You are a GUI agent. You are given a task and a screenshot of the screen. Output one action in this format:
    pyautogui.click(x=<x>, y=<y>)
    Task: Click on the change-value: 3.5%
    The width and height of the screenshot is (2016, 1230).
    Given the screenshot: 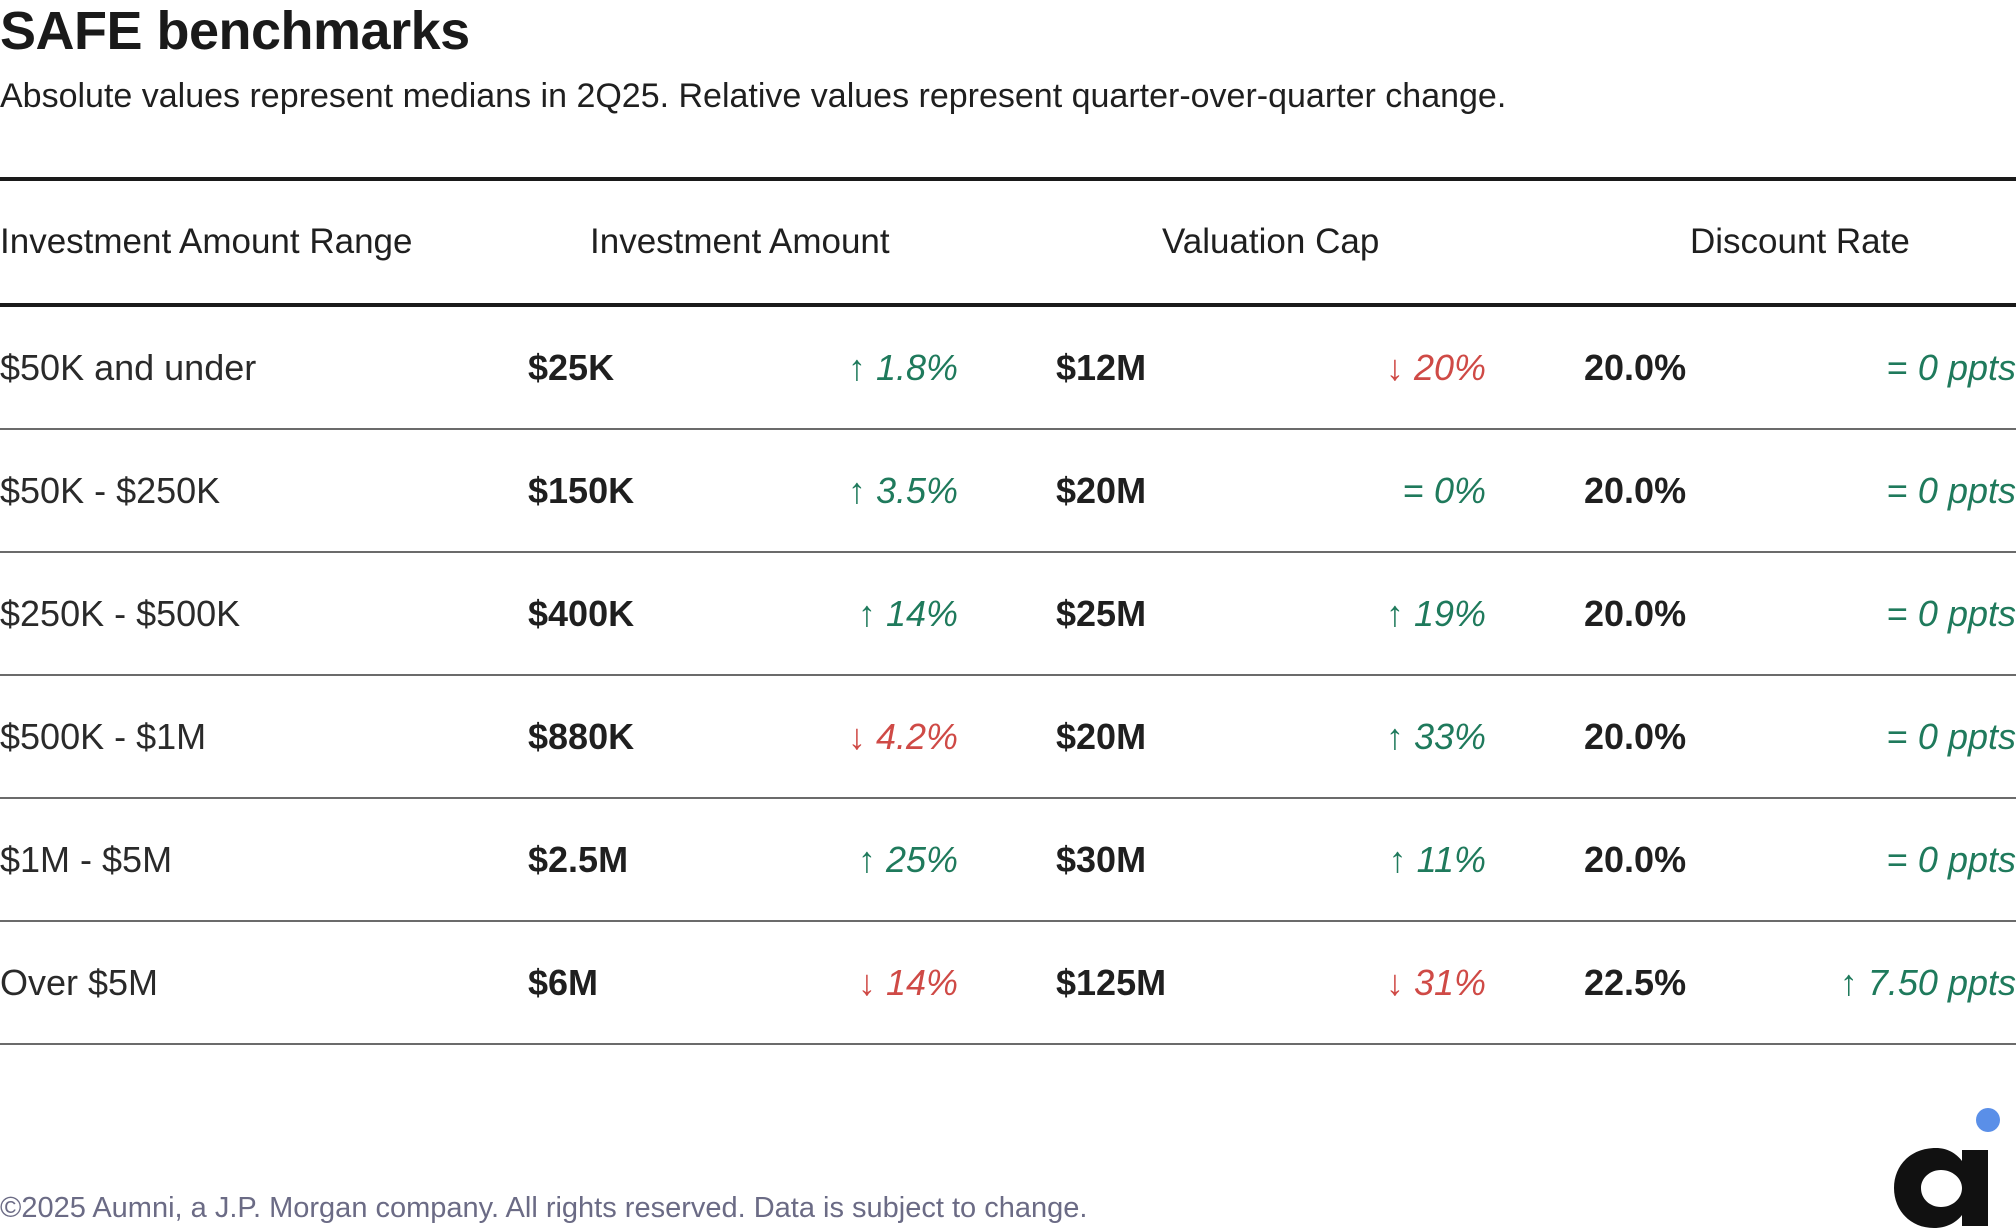 What is the action you would take?
    pyautogui.click(x=916, y=490)
    